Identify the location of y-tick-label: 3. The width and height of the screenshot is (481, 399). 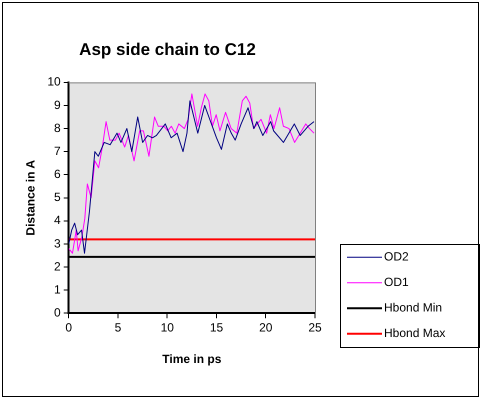
(58, 243).